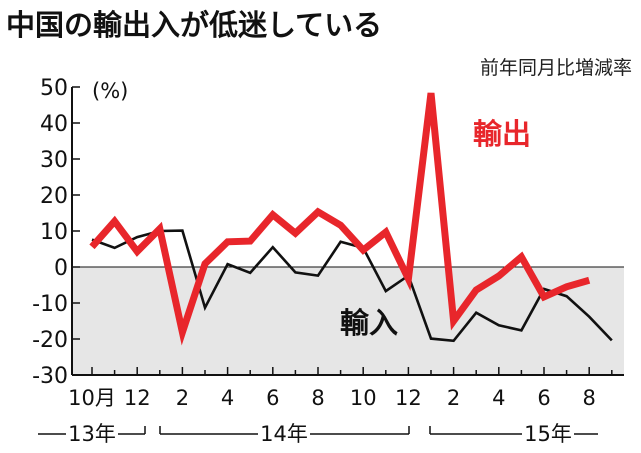 This screenshot has height=453, width=641. Describe the element at coordinates (318, 434) in the screenshot. I see `year-labels: 13年 14年 15年` at that location.